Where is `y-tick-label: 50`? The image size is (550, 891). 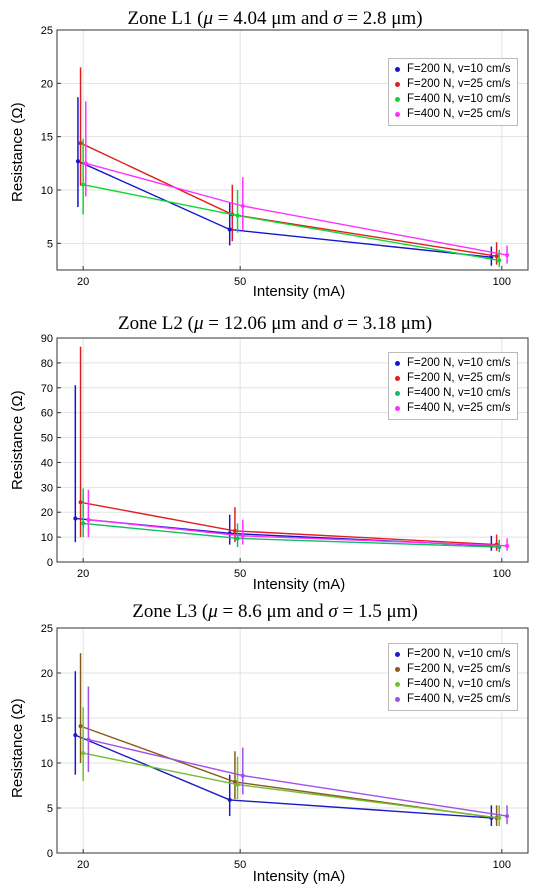 y-tick-label: 50 is located at coordinates (47, 439).